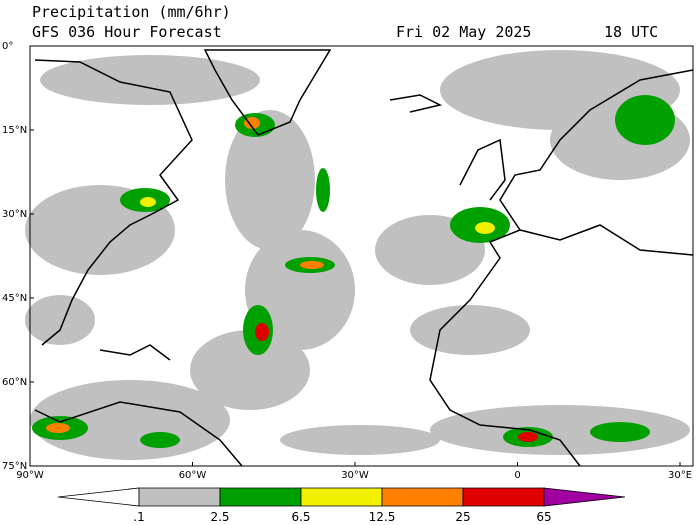  What do you see at coordinates (543, 517) in the screenshot?
I see `colorbar-label: 65` at bounding box center [543, 517].